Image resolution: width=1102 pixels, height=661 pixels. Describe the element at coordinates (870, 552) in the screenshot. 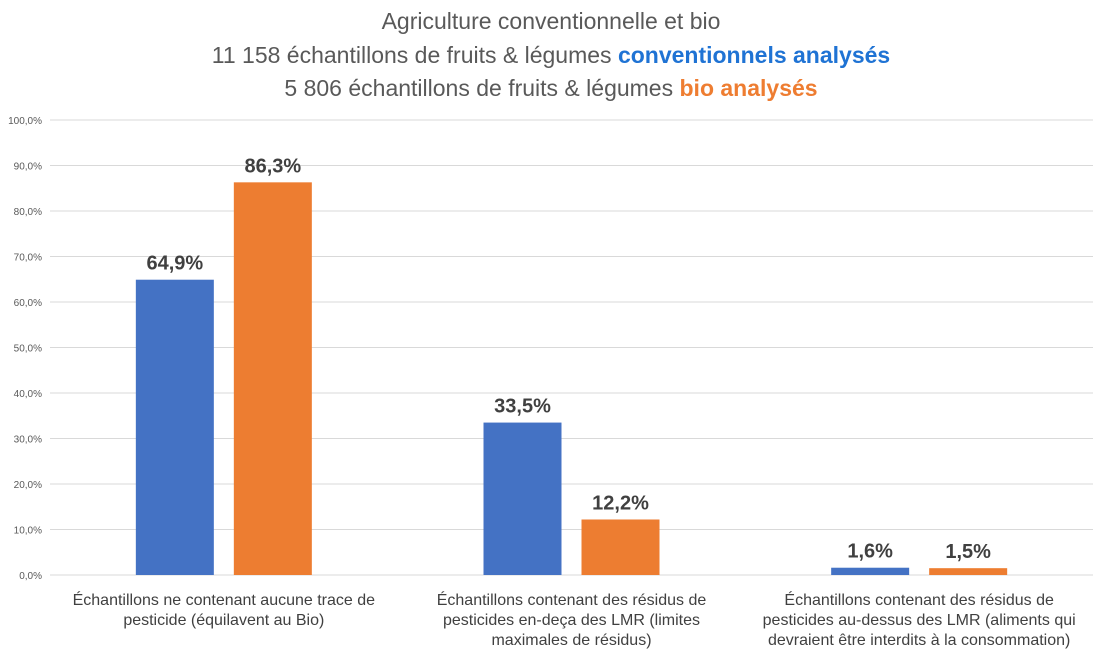

I see `data-label: 1,6%` at that location.